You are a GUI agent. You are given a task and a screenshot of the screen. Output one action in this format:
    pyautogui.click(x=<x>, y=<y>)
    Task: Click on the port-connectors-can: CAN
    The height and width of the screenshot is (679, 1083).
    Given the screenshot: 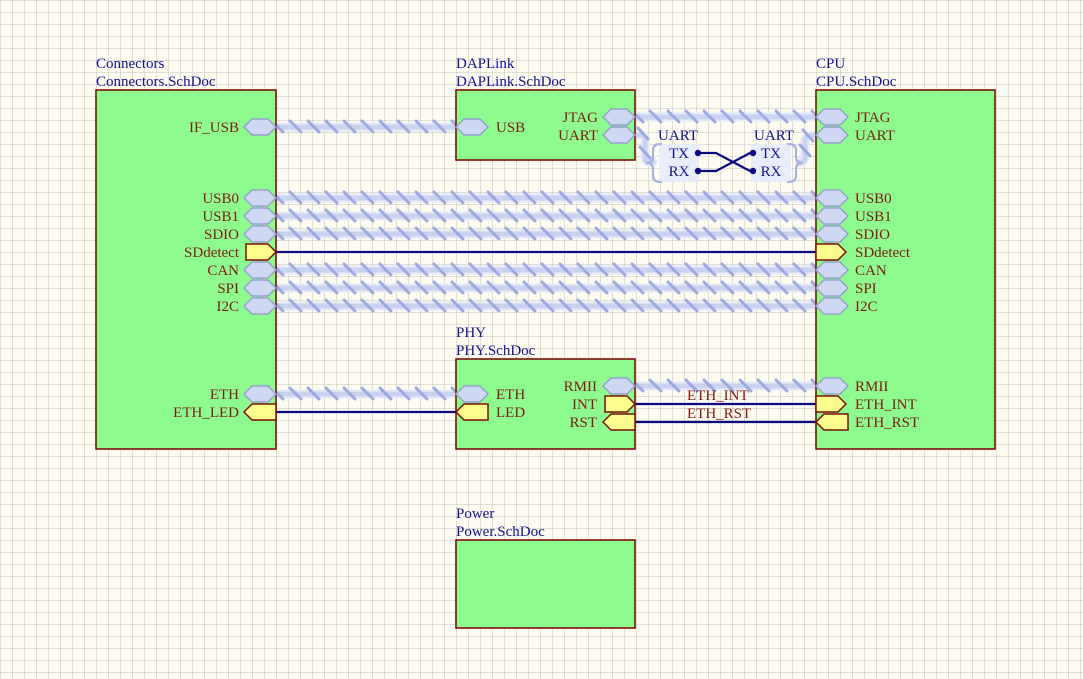 What is the action you would take?
    pyautogui.click(x=242, y=270)
    